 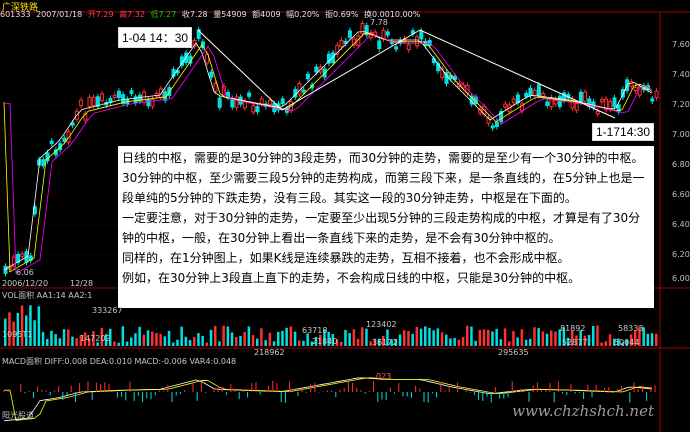 What do you see at coordinates (107, 310) in the screenshot?
I see `volume-label: 333267` at bounding box center [107, 310].